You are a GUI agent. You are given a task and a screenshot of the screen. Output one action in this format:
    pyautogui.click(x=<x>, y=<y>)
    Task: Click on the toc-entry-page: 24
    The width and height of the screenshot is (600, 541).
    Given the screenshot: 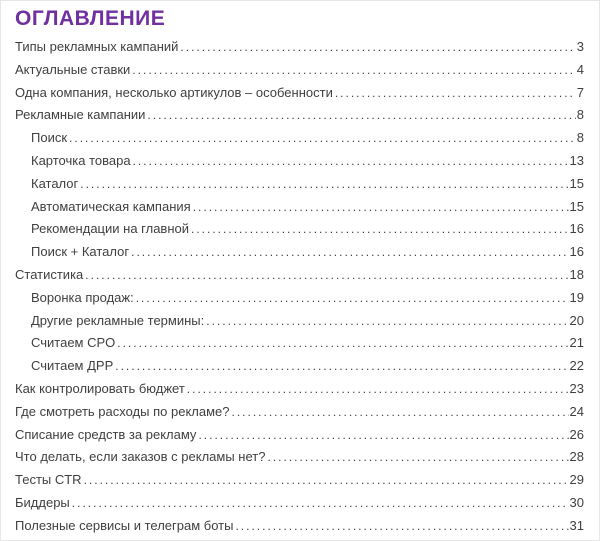 What is the action you would take?
    pyautogui.click(x=576, y=411)
    